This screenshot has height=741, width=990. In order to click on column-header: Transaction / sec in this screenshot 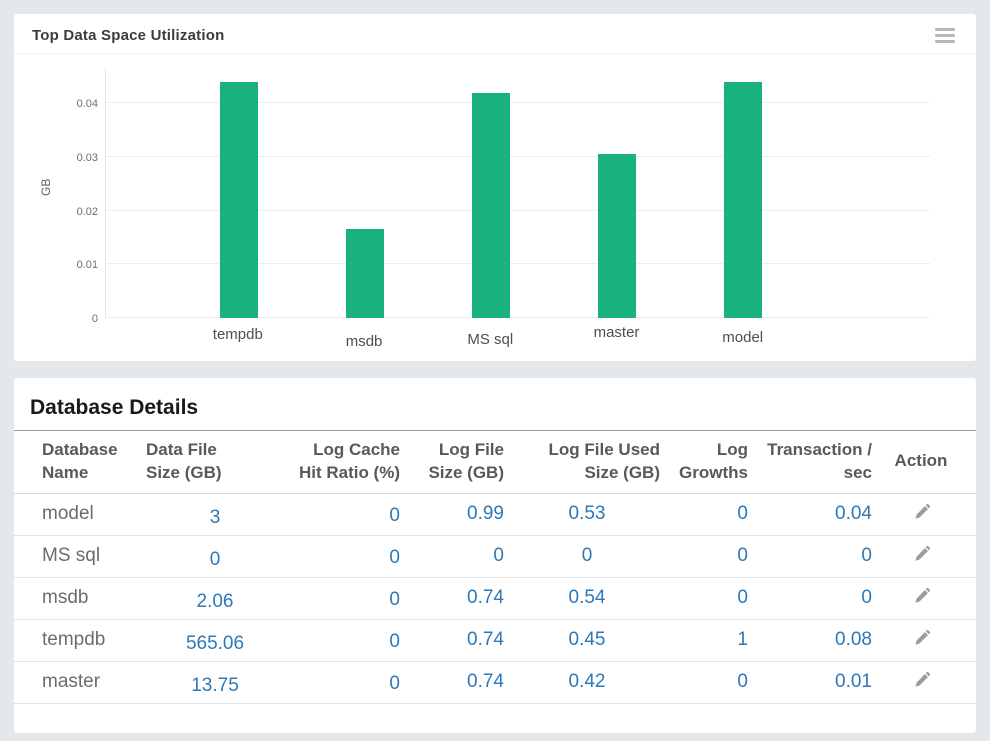, I will do `click(819, 460)`.